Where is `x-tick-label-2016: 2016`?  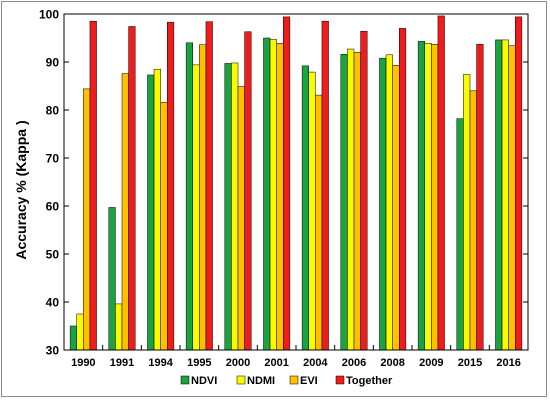 x-tick-label-2016: 2016 is located at coordinates (508, 363).